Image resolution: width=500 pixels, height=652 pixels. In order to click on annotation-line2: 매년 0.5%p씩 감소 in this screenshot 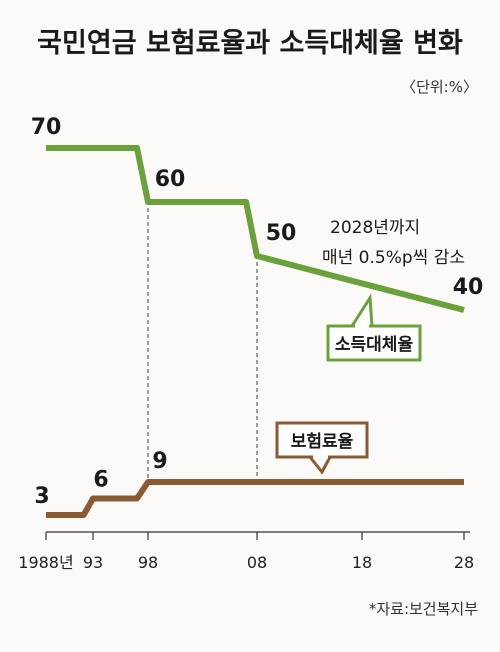, I will do `click(393, 258)`.